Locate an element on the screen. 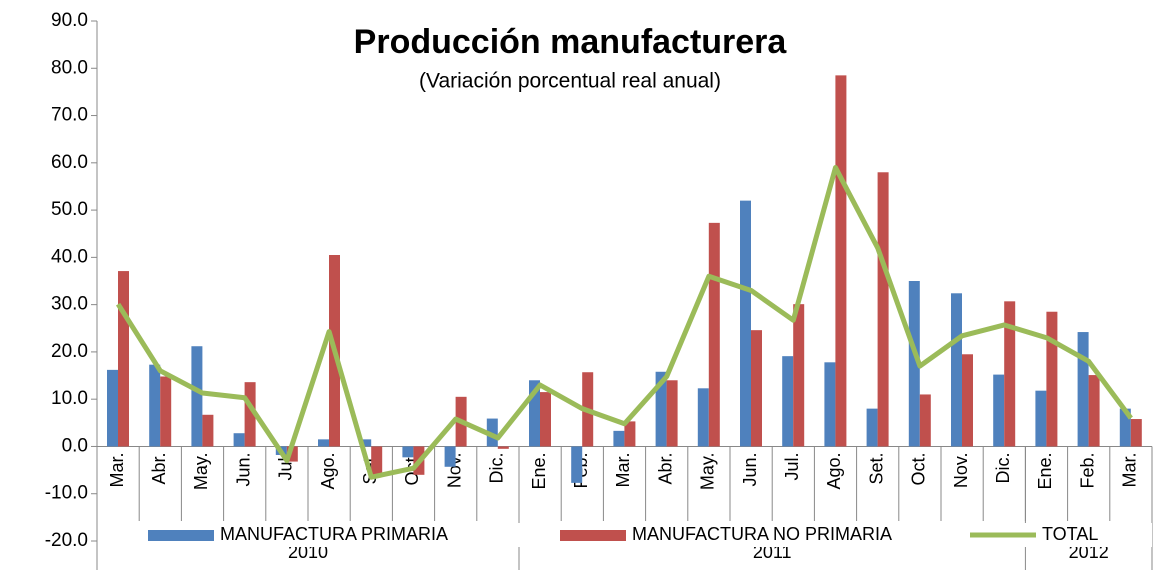 The width and height of the screenshot is (1157, 570). x-tick-label: Oct. is located at coordinates (919, 468).